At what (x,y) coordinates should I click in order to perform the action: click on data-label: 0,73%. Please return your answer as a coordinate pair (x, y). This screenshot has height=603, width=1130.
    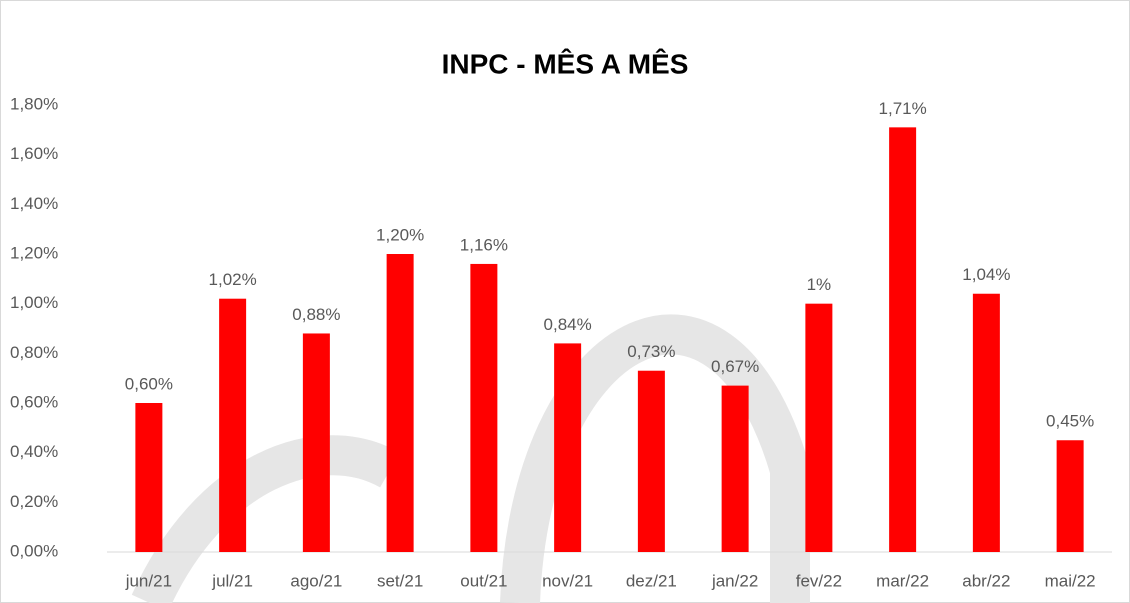
    Looking at the image, I should click on (651, 351).